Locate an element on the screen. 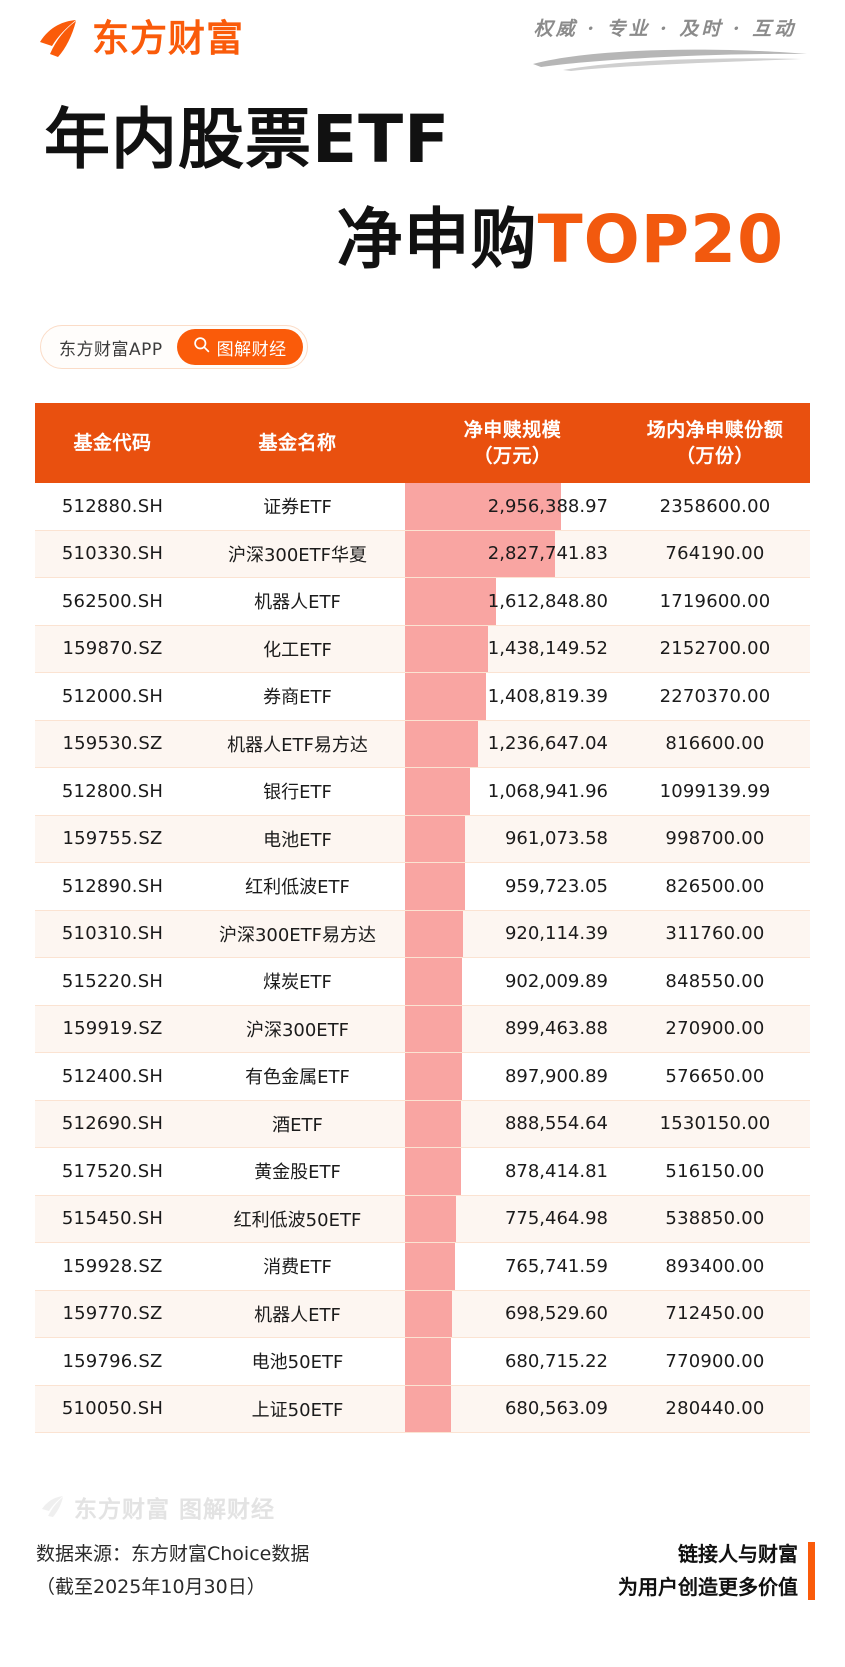  table-row: 512880.SH 证券ETF 2,956,388.97 2358600.00 is located at coordinates (422, 507).